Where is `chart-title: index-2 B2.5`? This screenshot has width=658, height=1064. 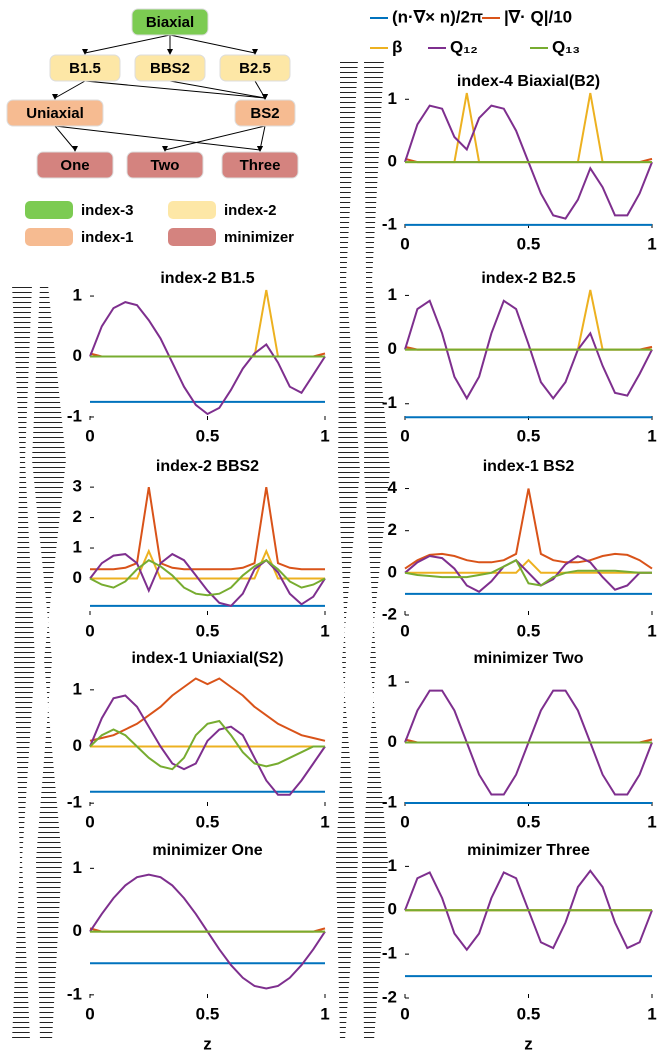
chart-title: index-2 B2.5 is located at coordinates (528, 278).